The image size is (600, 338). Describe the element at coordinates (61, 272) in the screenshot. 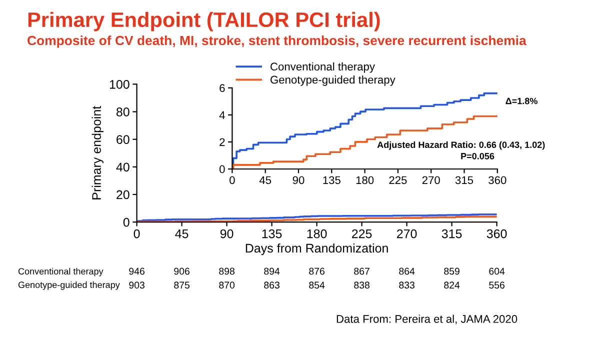

I see `text: Conventional therapy` at that location.